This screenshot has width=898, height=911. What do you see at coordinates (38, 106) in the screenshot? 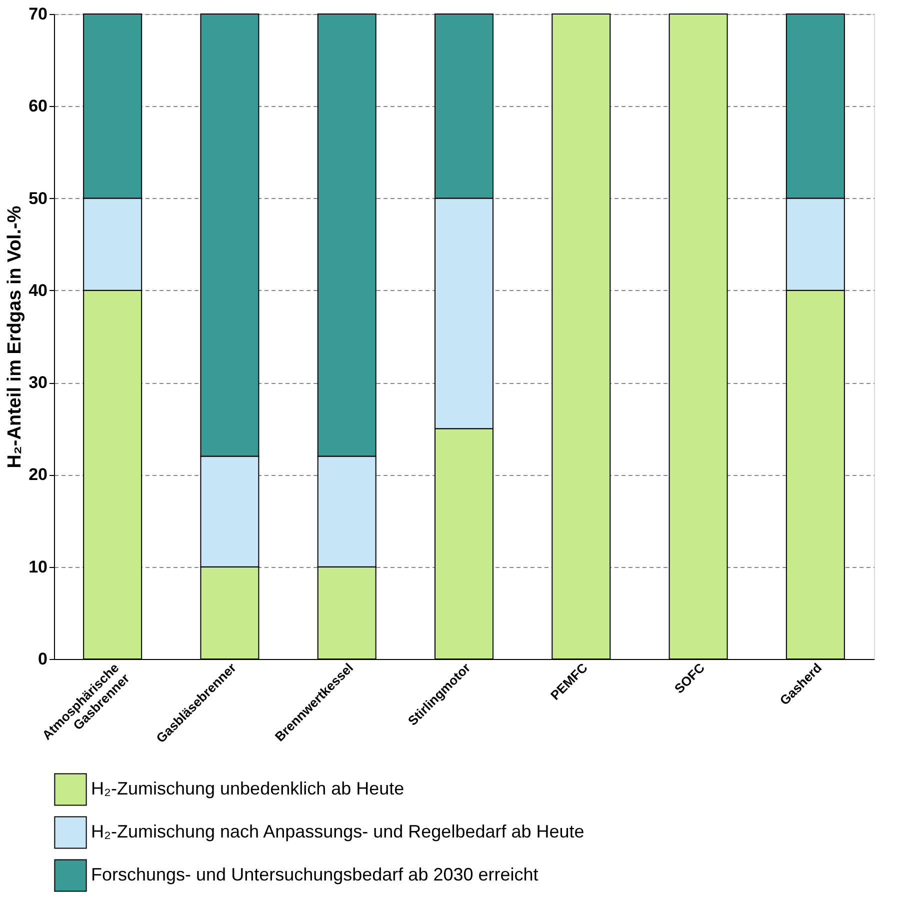
I see `y-tick-label: 60` at bounding box center [38, 106].